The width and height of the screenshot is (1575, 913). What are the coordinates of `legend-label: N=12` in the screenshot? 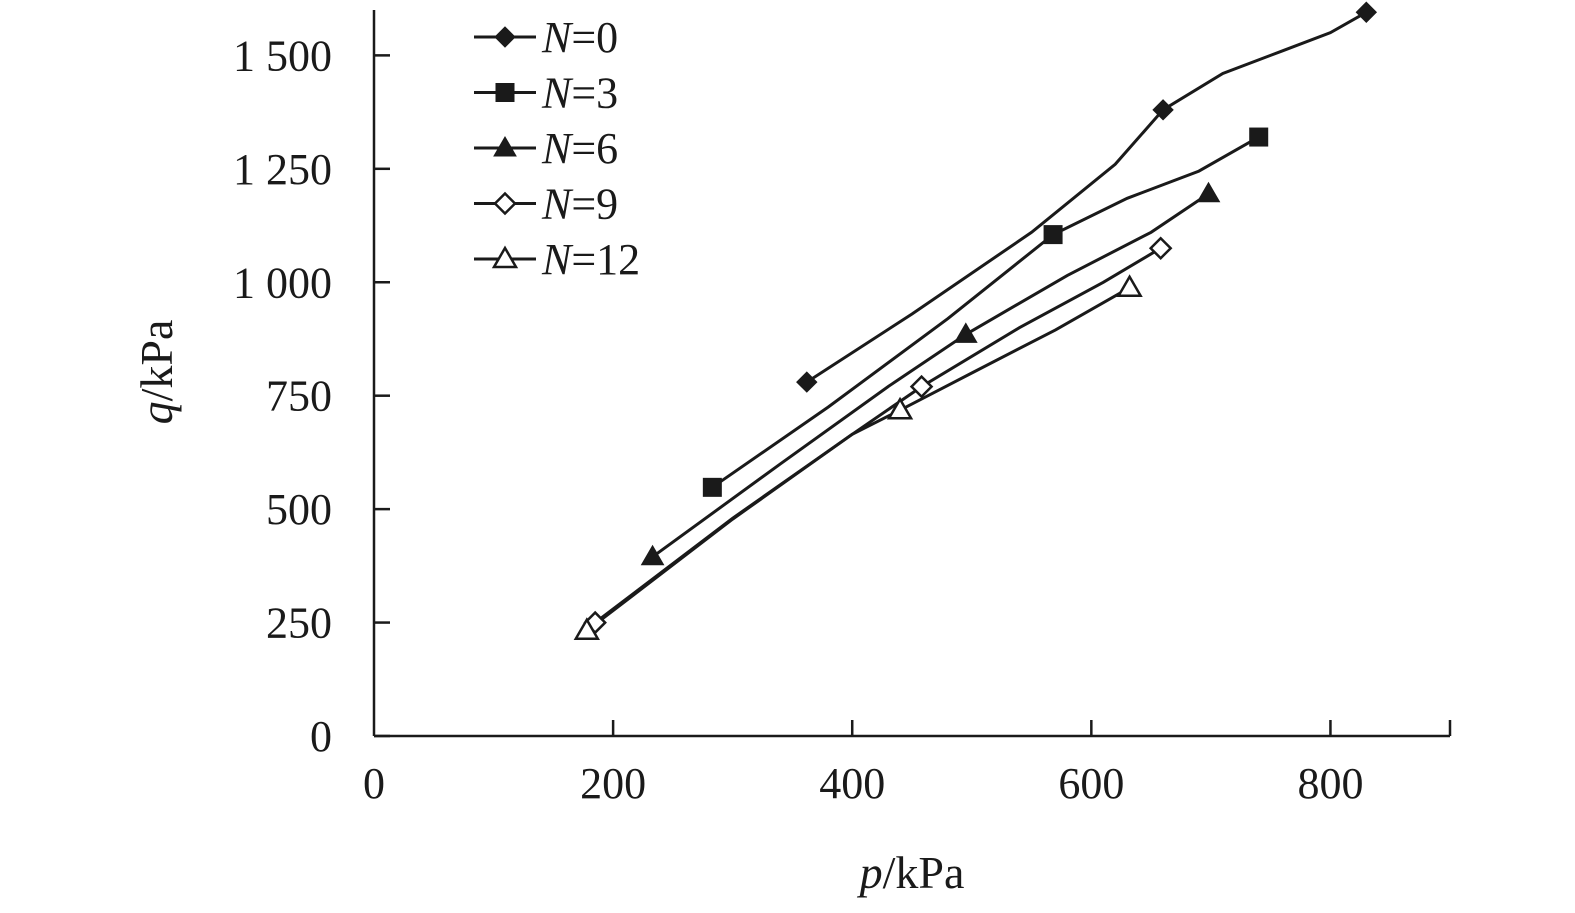 It's located at (590, 259).